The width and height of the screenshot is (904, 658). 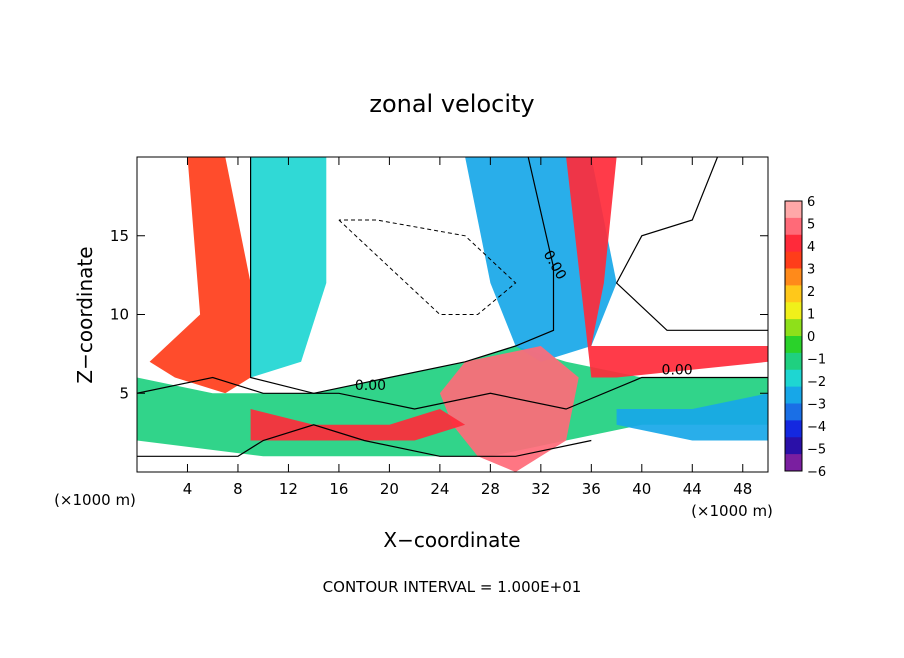 I want to click on colorbar-tick-label: −6, so click(x=816, y=472).